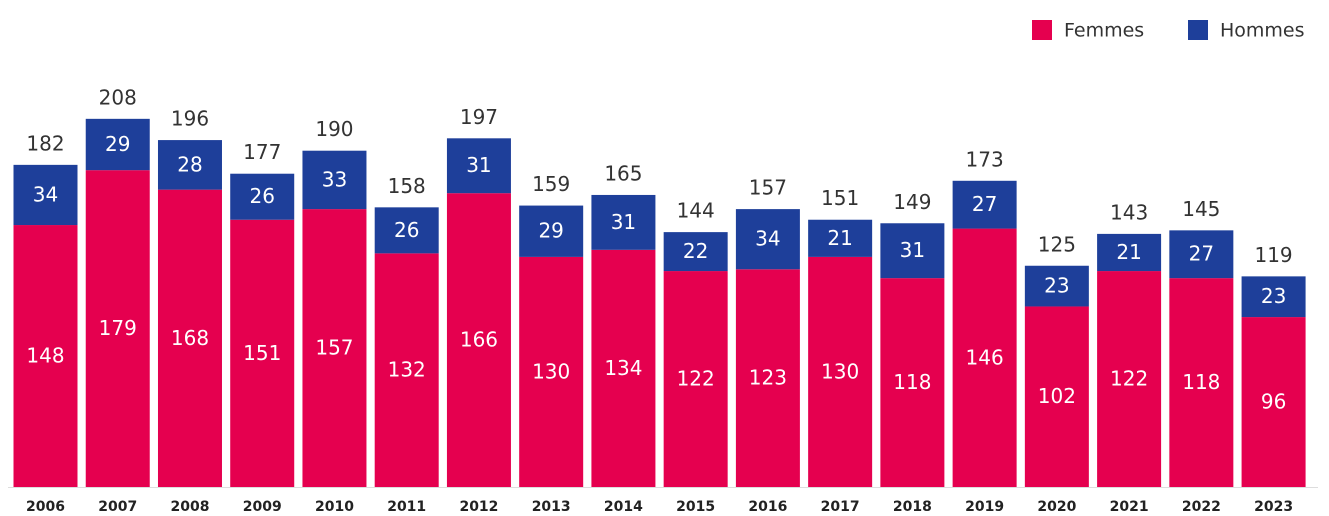  I want to click on total-label: 157, so click(768, 188).